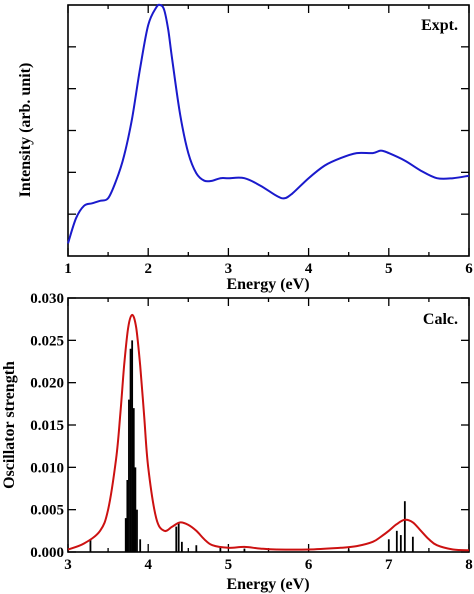  What do you see at coordinates (229, 269) in the screenshot?
I see `x-tick-label-0-2: 3` at bounding box center [229, 269].